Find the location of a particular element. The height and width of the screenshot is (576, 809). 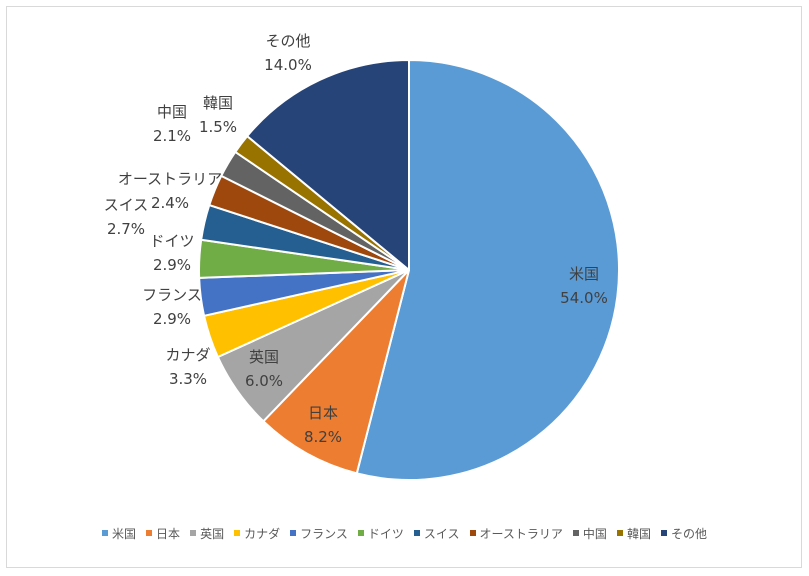

slice-label-value: 8.2% is located at coordinates (323, 437).